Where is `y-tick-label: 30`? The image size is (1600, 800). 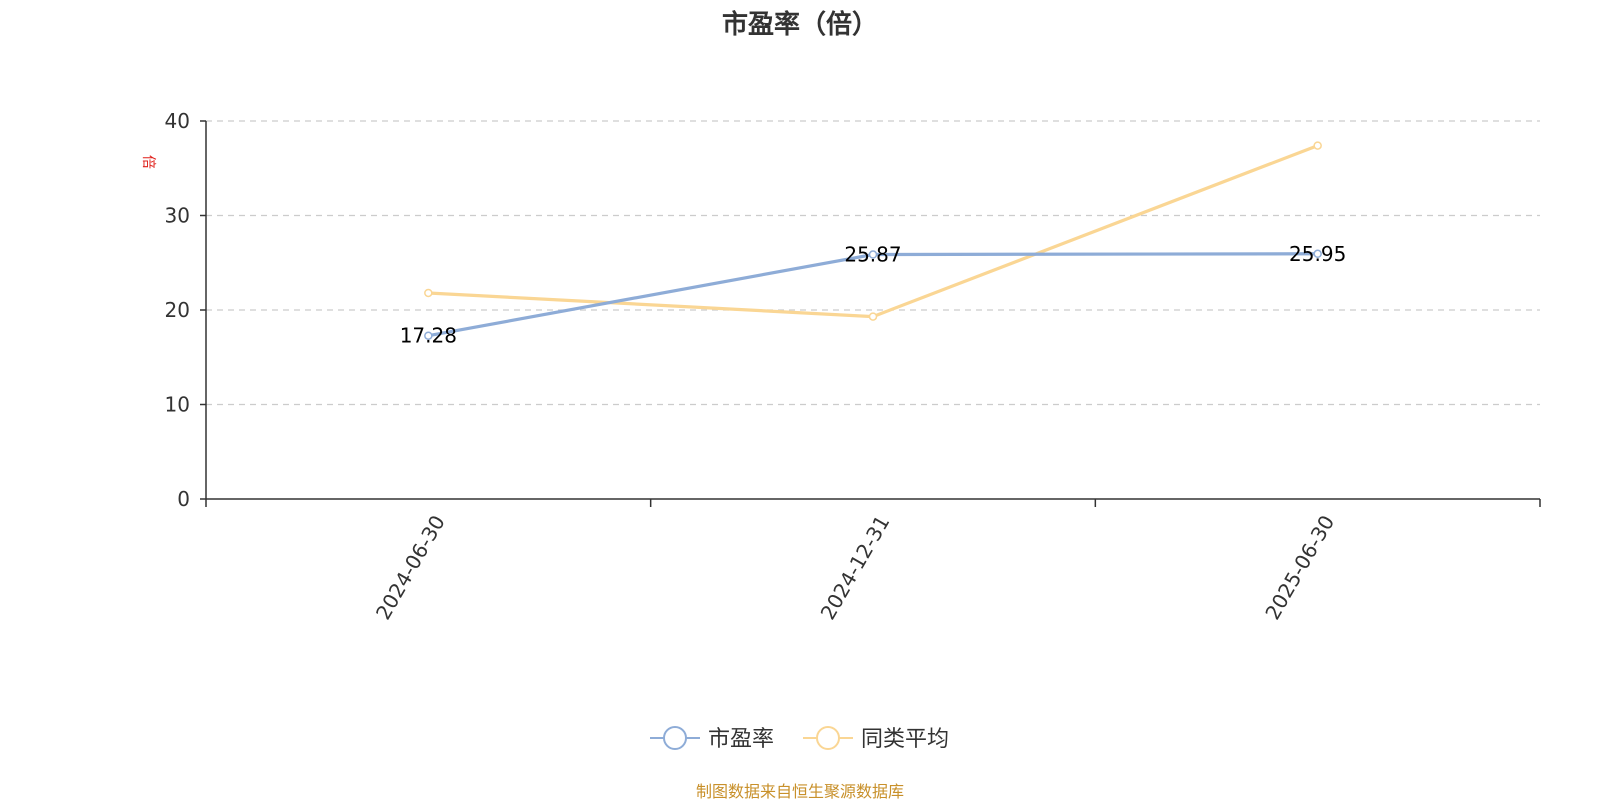
y-tick-label: 30 is located at coordinates (177, 216).